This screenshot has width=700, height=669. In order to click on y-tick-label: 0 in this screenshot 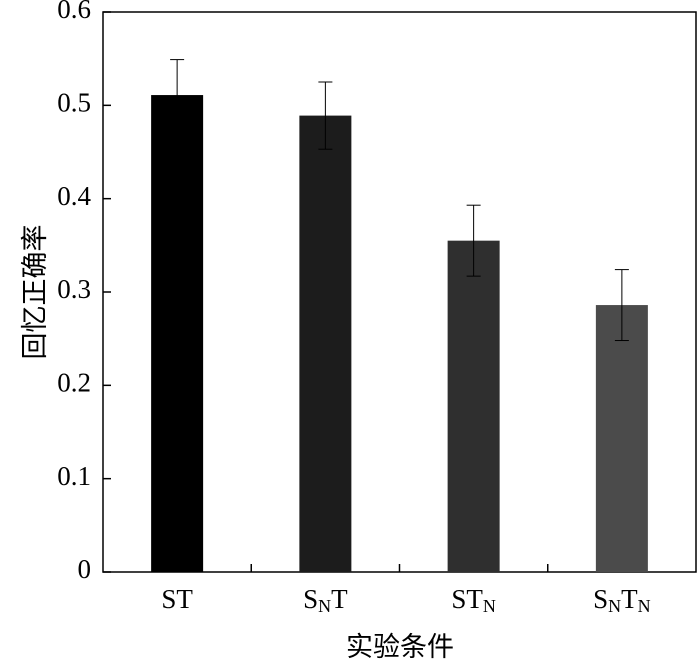, I will do `click(85, 569)`.